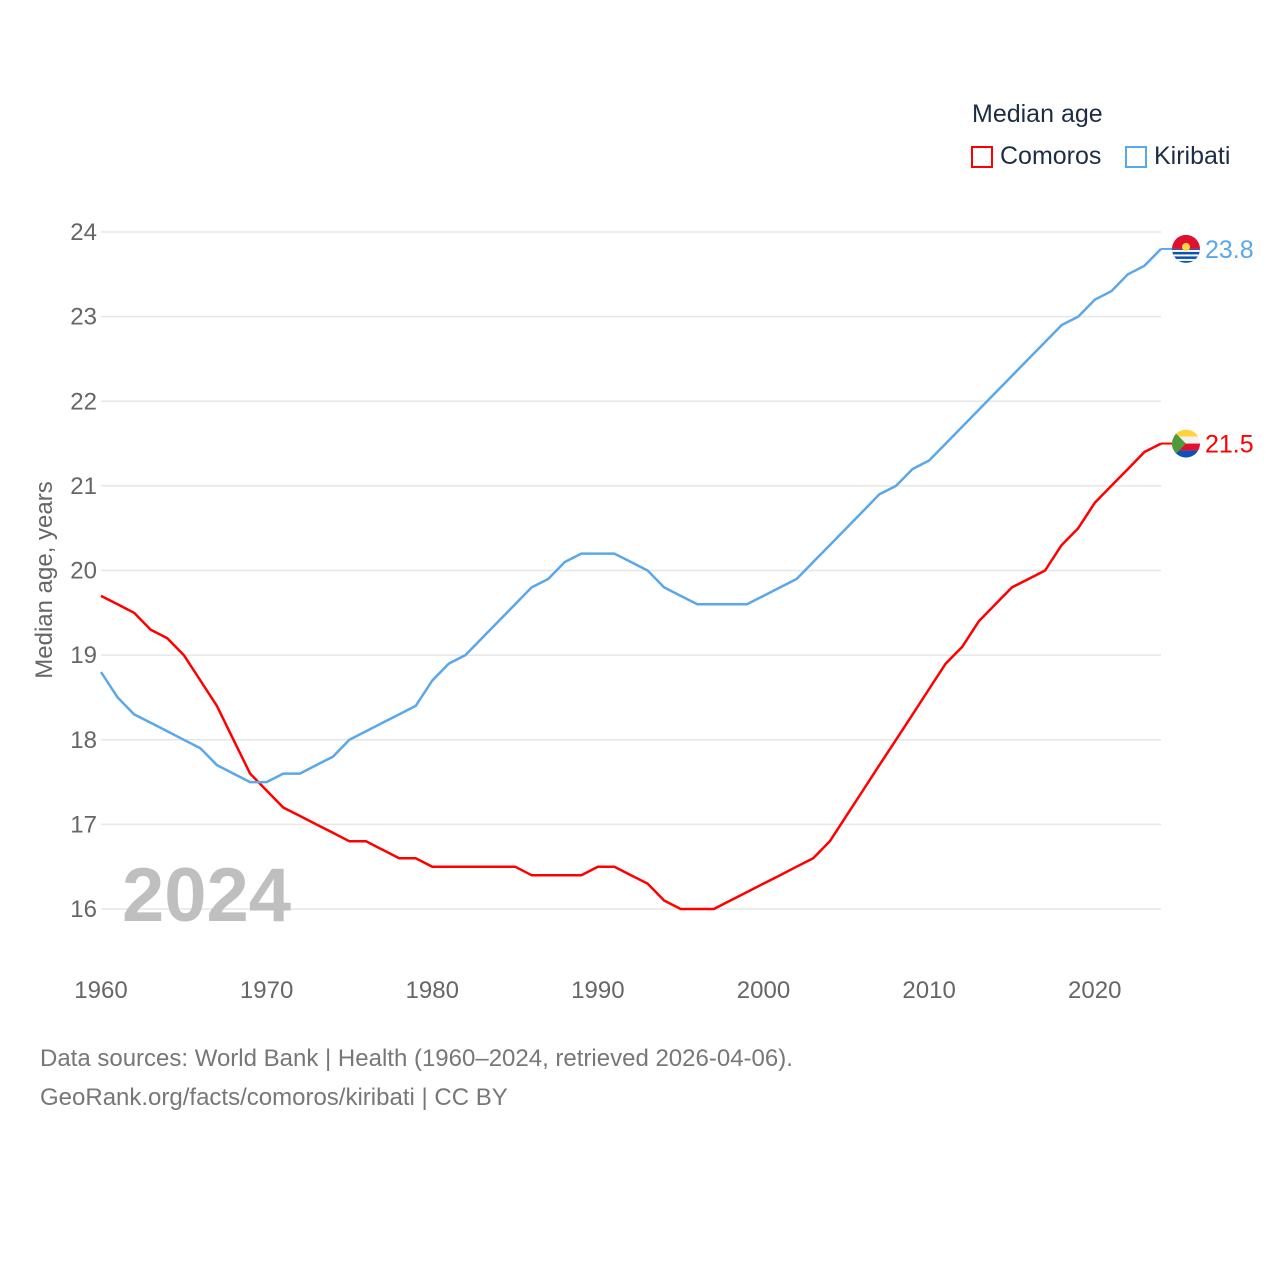 The image size is (1280, 1280). What do you see at coordinates (1192, 156) in the screenshot?
I see `legend-label: Kiribati` at bounding box center [1192, 156].